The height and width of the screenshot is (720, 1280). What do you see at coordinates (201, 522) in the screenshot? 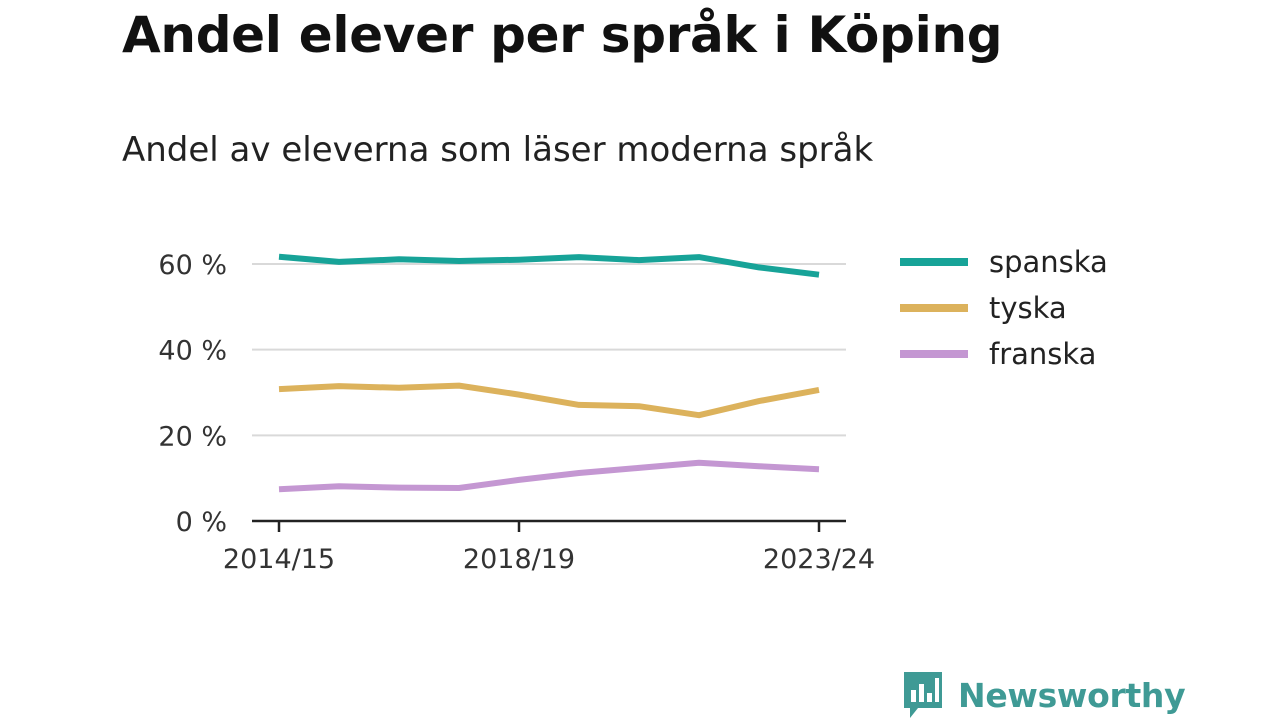
I see `y-tick-label: 0 %` at bounding box center [201, 522].